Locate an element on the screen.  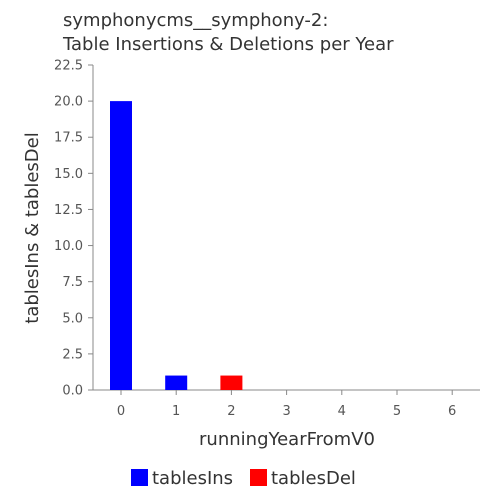
legend-label-tablesDel: tablesDel is located at coordinates (313, 478).